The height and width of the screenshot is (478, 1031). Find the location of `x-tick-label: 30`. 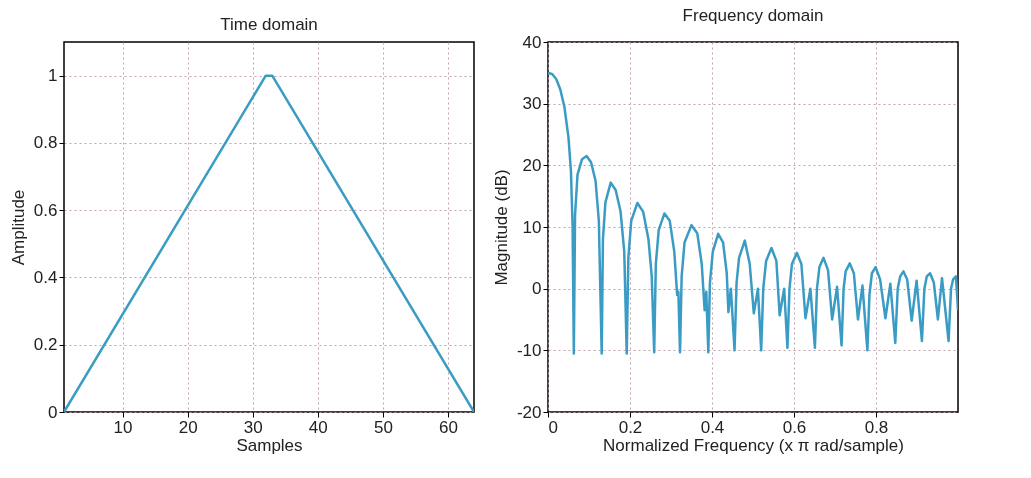

x-tick-label: 30 is located at coordinates (253, 427).